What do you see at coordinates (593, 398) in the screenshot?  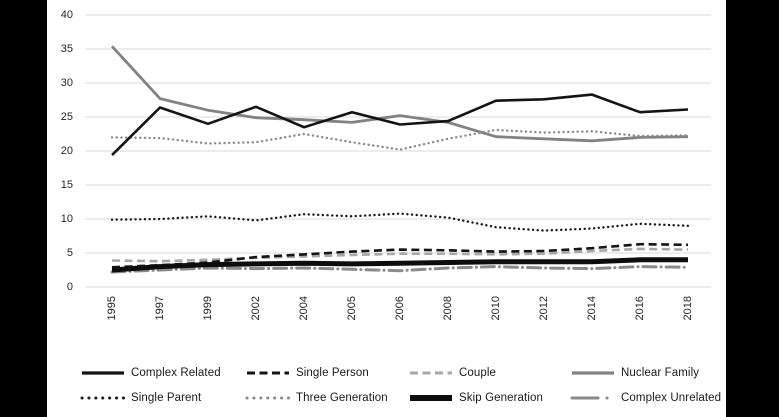 I see `legend-sample-line-complex-unrelated` at bounding box center [593, 398].